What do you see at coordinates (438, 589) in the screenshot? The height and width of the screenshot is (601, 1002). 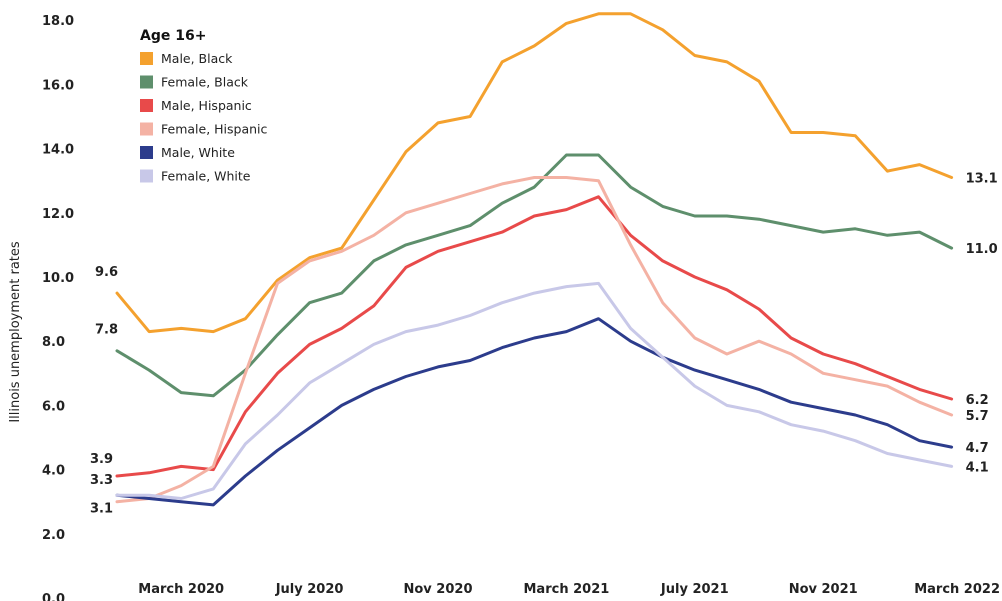 I see `x-tick-label: Nov 2020` at bounding box center [438, 589].